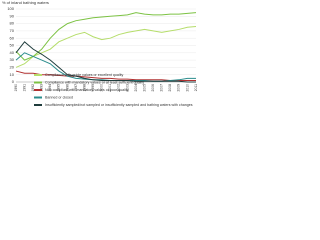 Image resolution: width=320 pixels, height=240 pixels. Describe the element at coordinates (10, 8) in the screenshot. I see `y-tick-label: 100` at that location.